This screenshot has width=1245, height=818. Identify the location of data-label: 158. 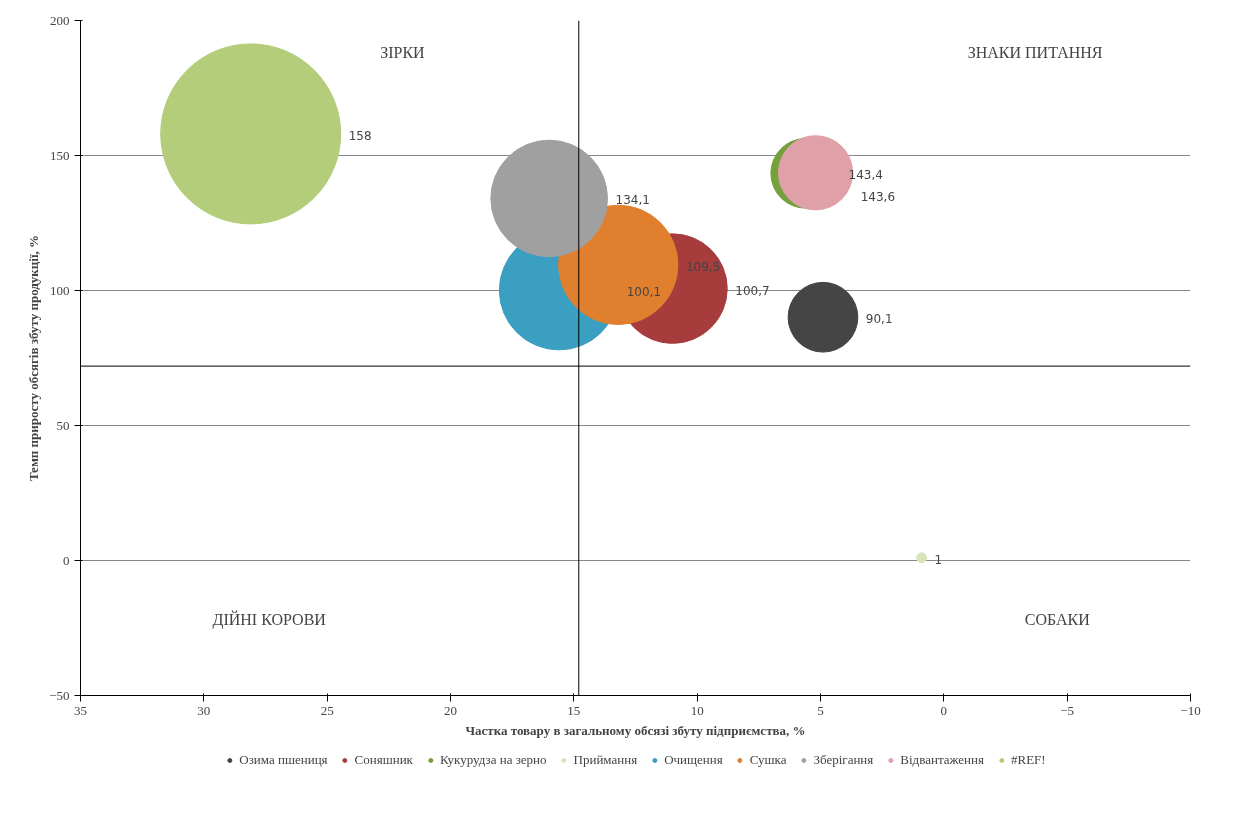
(360, 135).